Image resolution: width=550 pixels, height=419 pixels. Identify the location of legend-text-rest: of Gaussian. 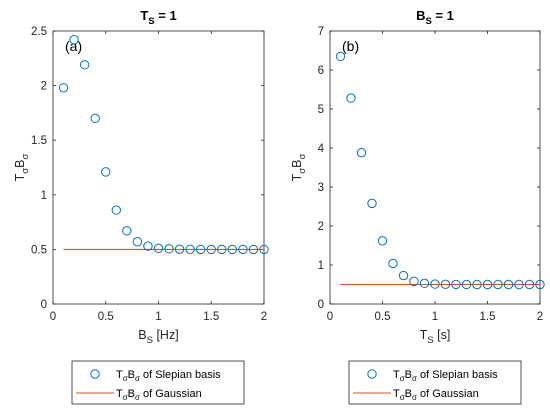
(448, 394).